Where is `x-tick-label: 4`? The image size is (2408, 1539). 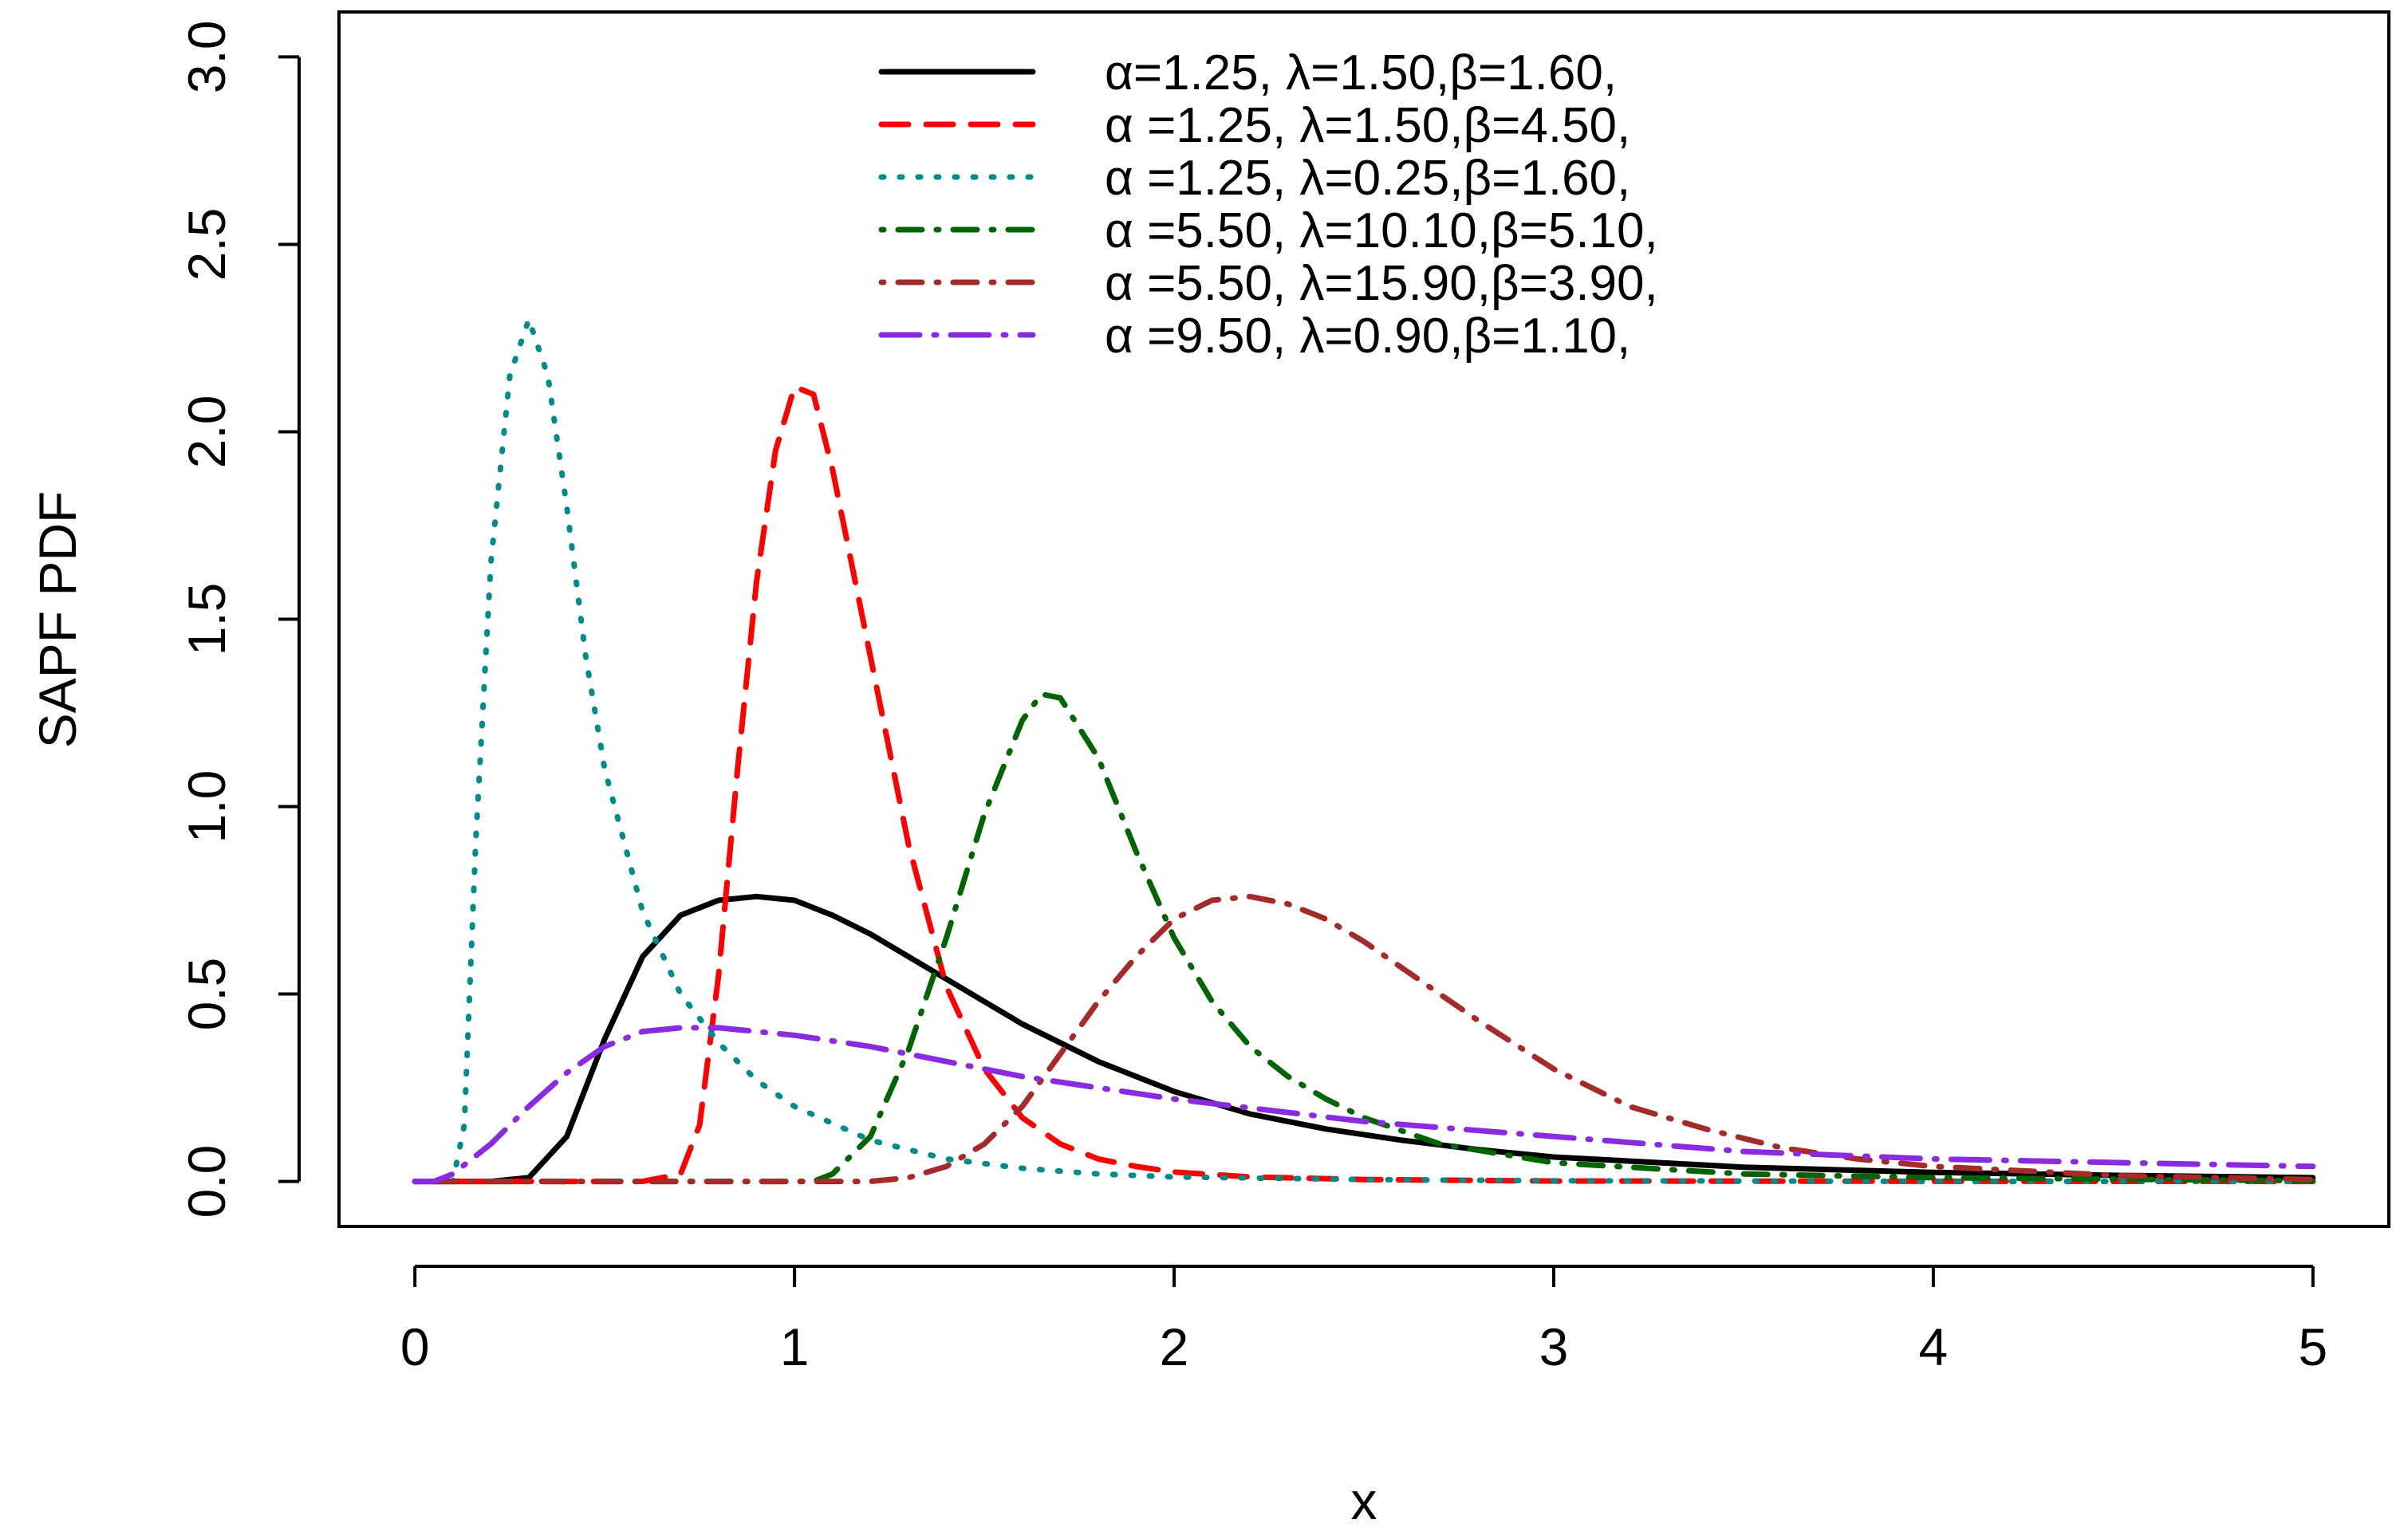 x-tick-label: 4 is located at coordinates (1934, 1347).